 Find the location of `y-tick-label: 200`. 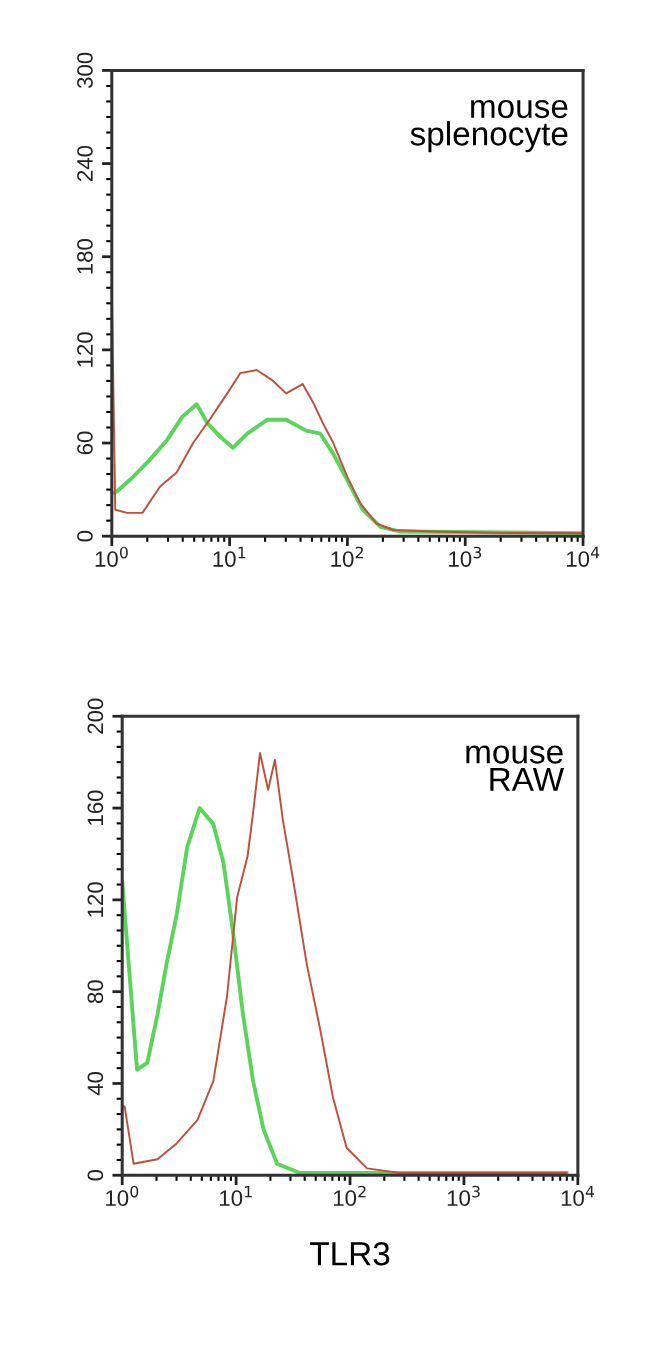

y-tick-label: 200 is located at coordinates (95, 716).